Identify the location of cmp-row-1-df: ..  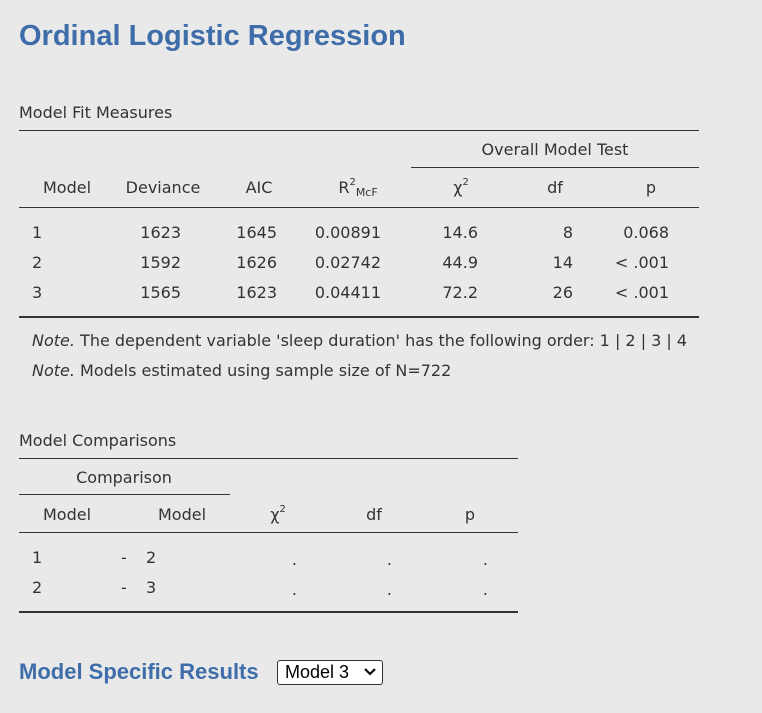
(389, 559).